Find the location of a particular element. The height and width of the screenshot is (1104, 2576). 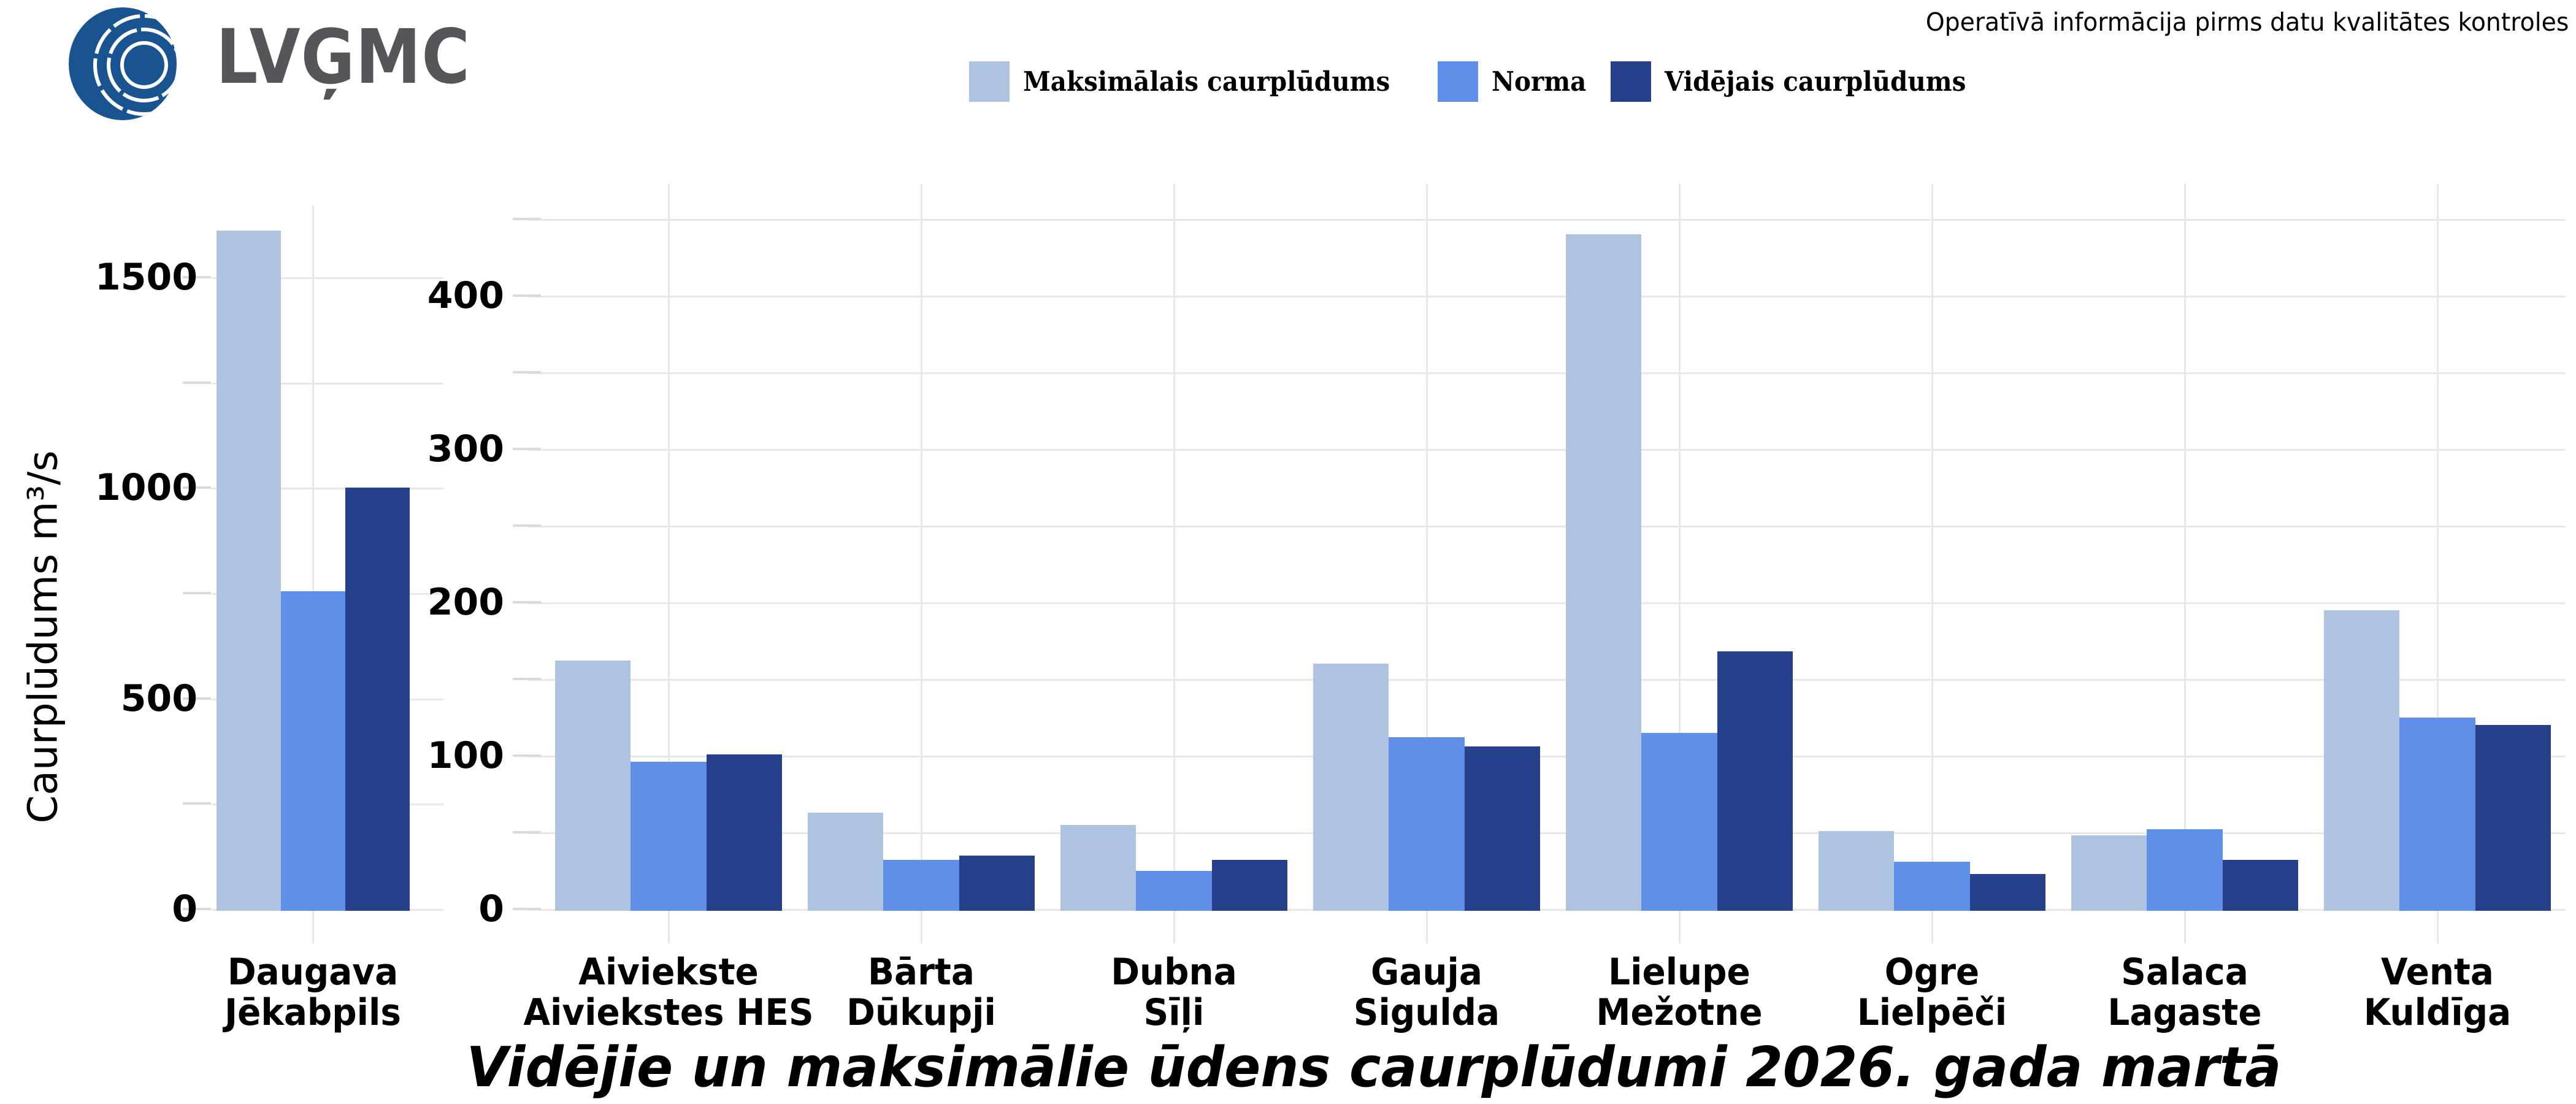

y-tick-label-1500: 1500 is located at coordinates (146, 277).